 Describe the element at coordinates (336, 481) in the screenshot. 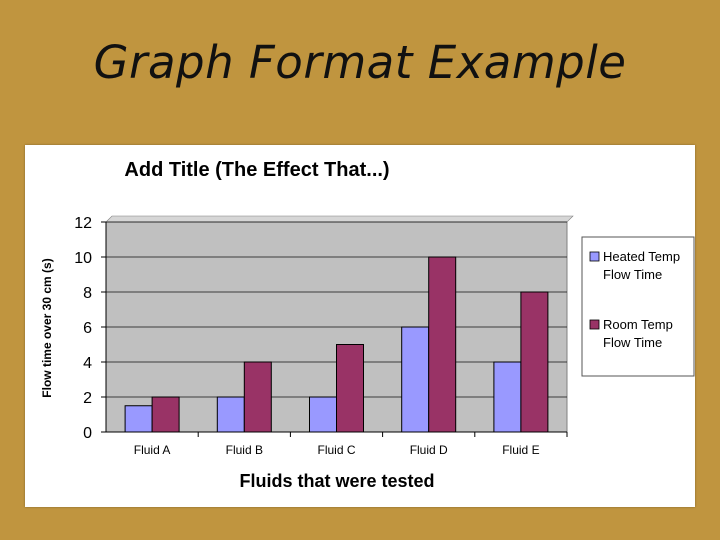

I see `x-axis-label: Fluids that were tested` at that location.